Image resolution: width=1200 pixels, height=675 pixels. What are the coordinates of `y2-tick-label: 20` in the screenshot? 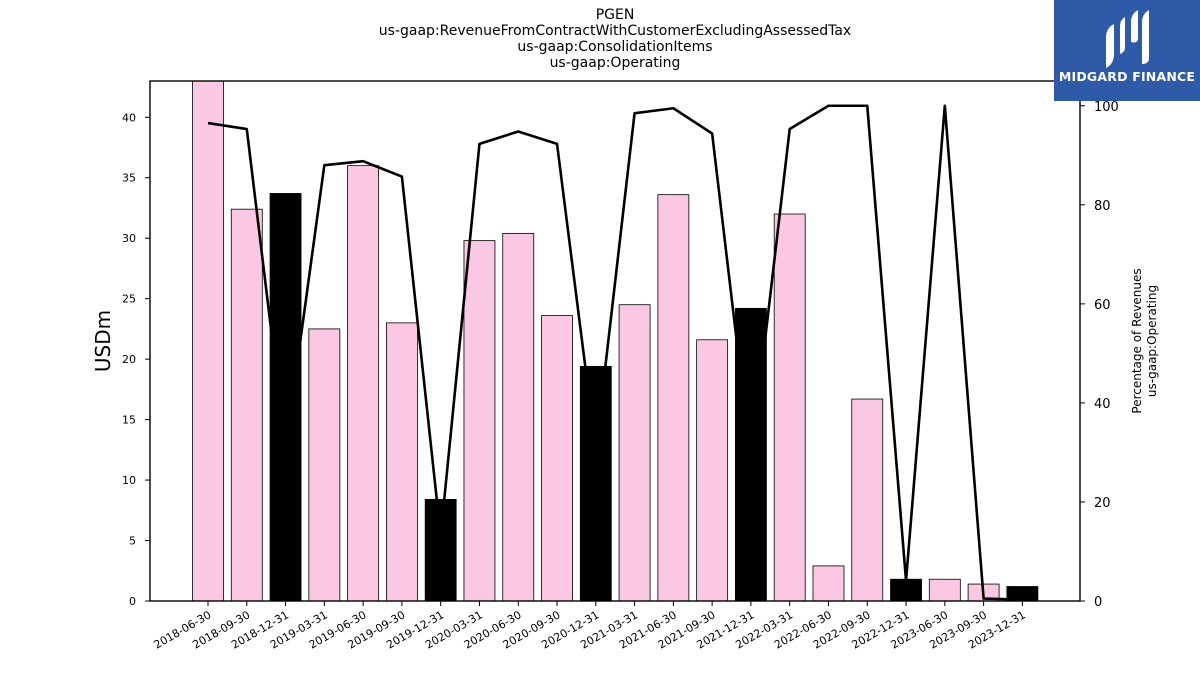 It's located at (1102, 503).